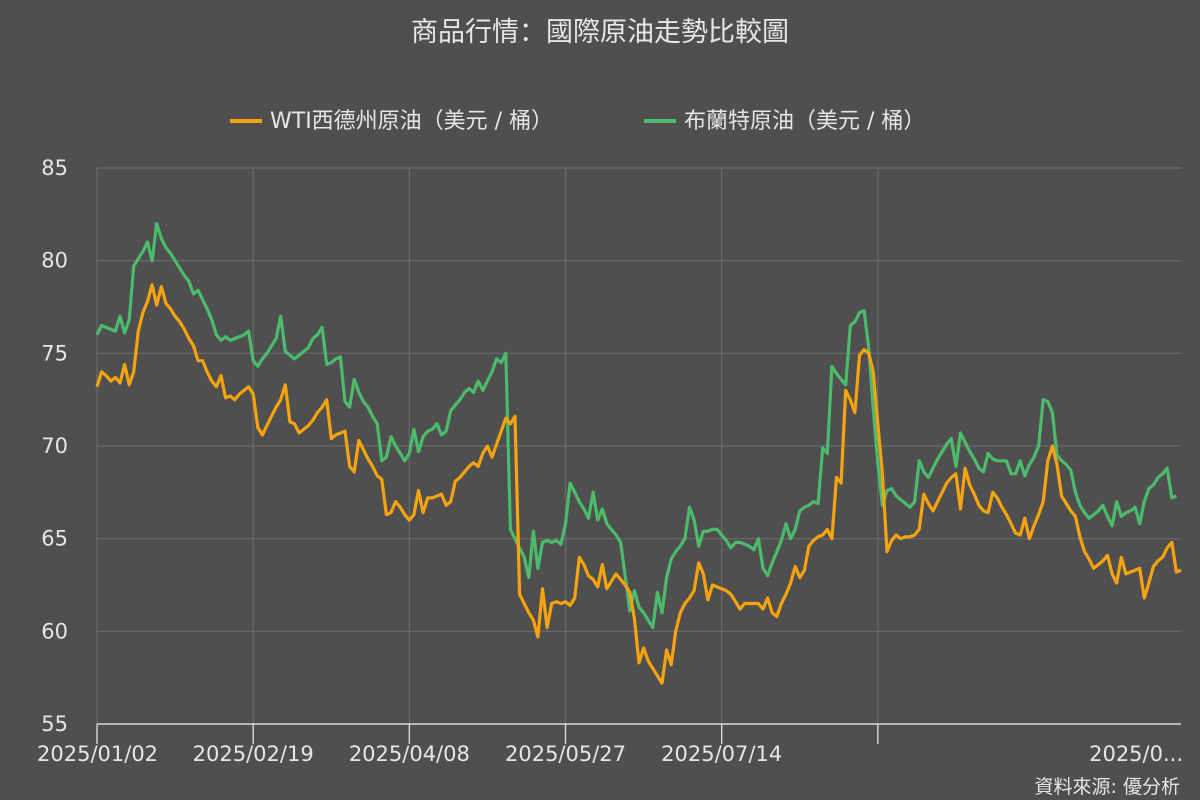 This screenshot has height=800, width=1200. Describe the element at coordinates (804, 121) in the screenshot. I see `legend-label-brent: 布蘭特原油（美元 / 桶）` at that location.